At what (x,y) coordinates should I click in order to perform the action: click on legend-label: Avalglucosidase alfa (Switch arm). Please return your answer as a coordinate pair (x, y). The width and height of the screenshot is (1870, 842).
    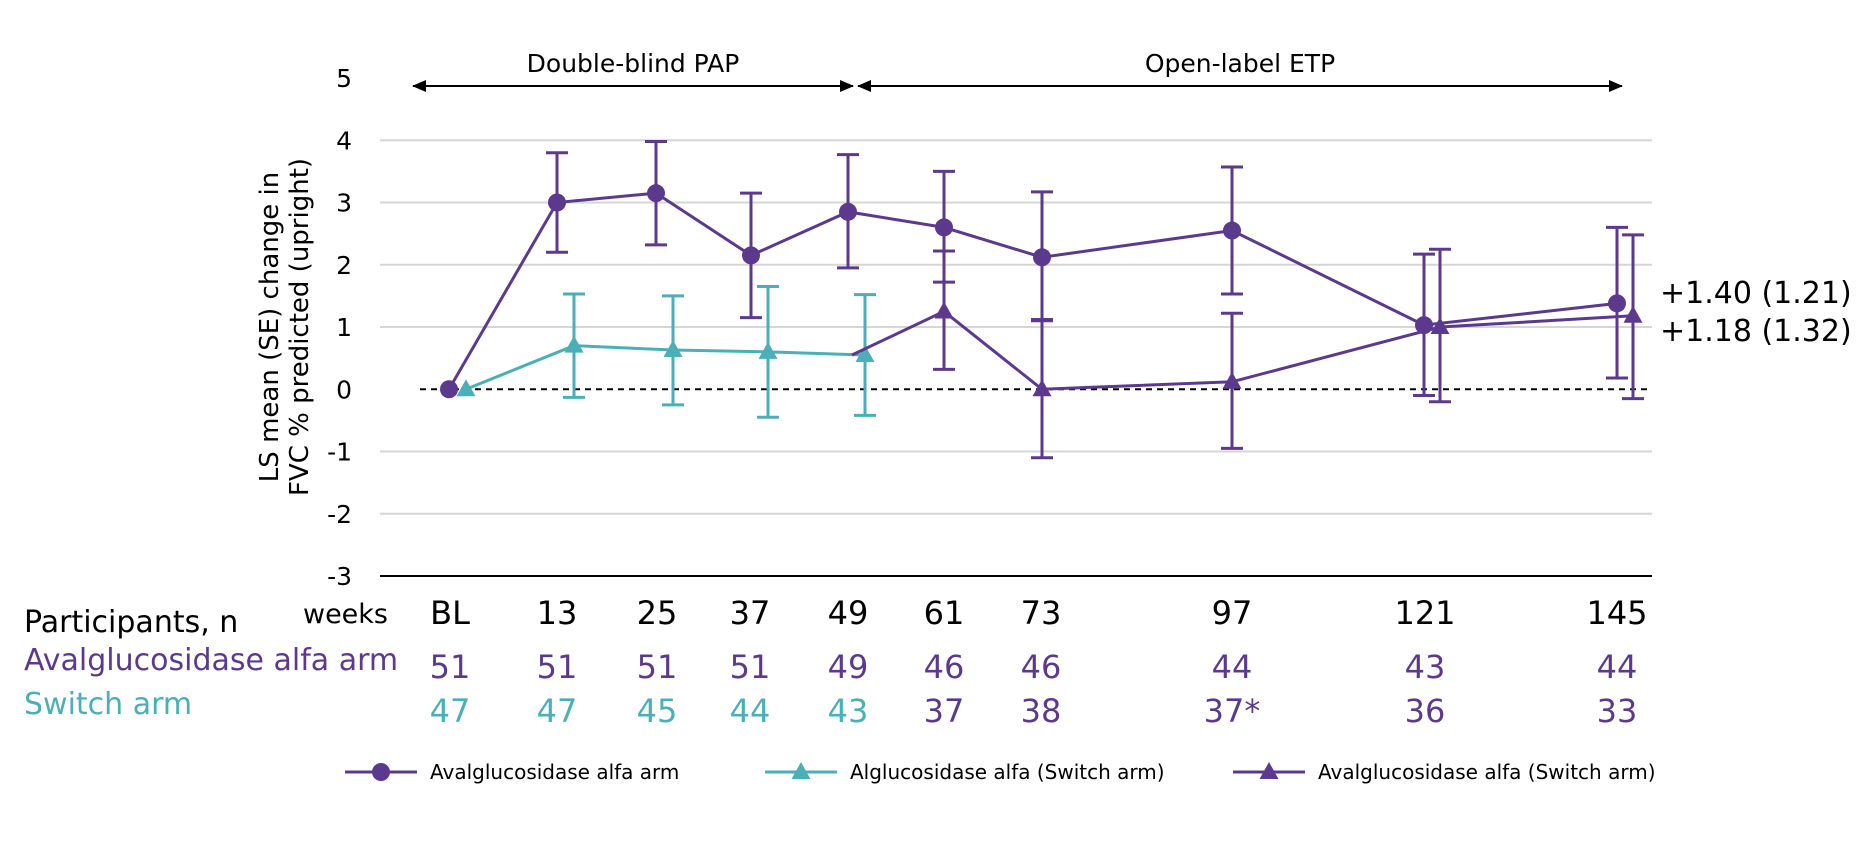
    Looking at the image, I should click on (1487, 772).